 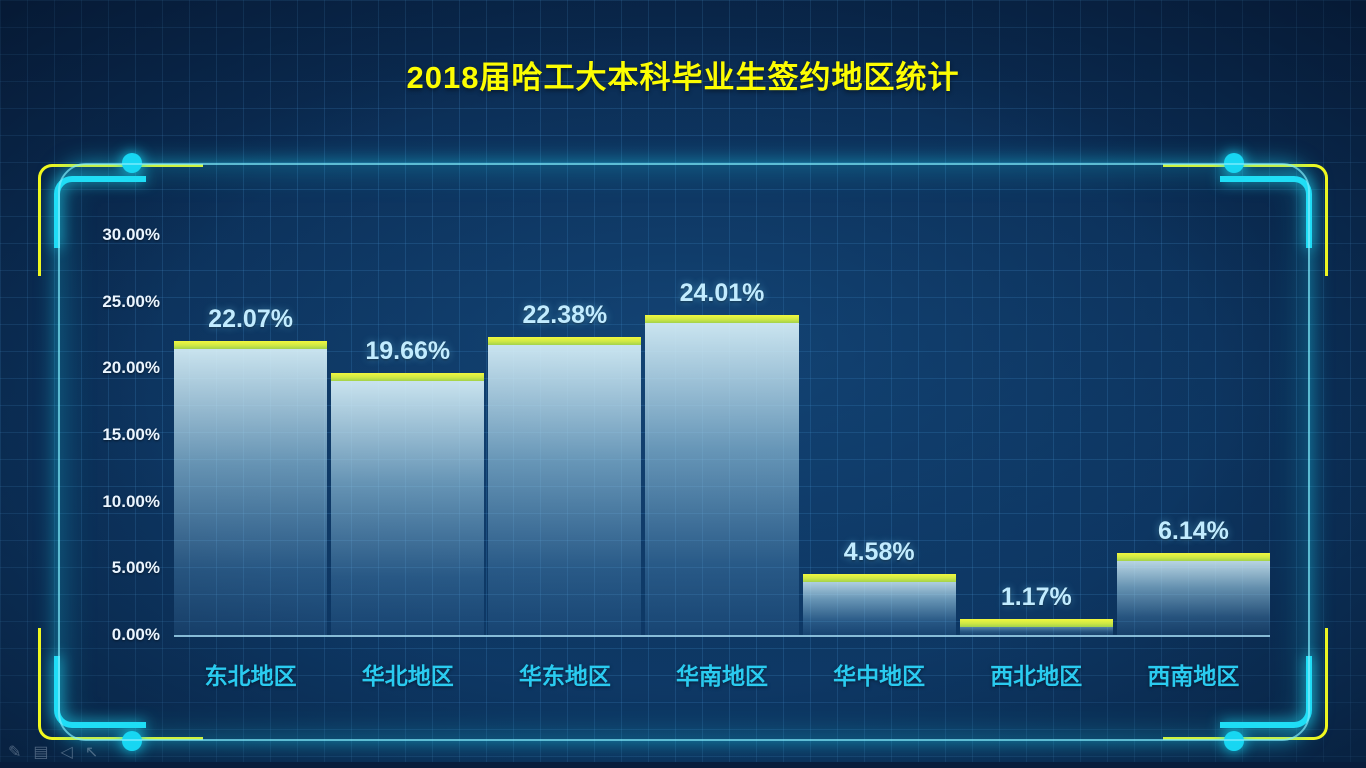 I want to click on back-icon: ◁, so click(x=66, y=752).